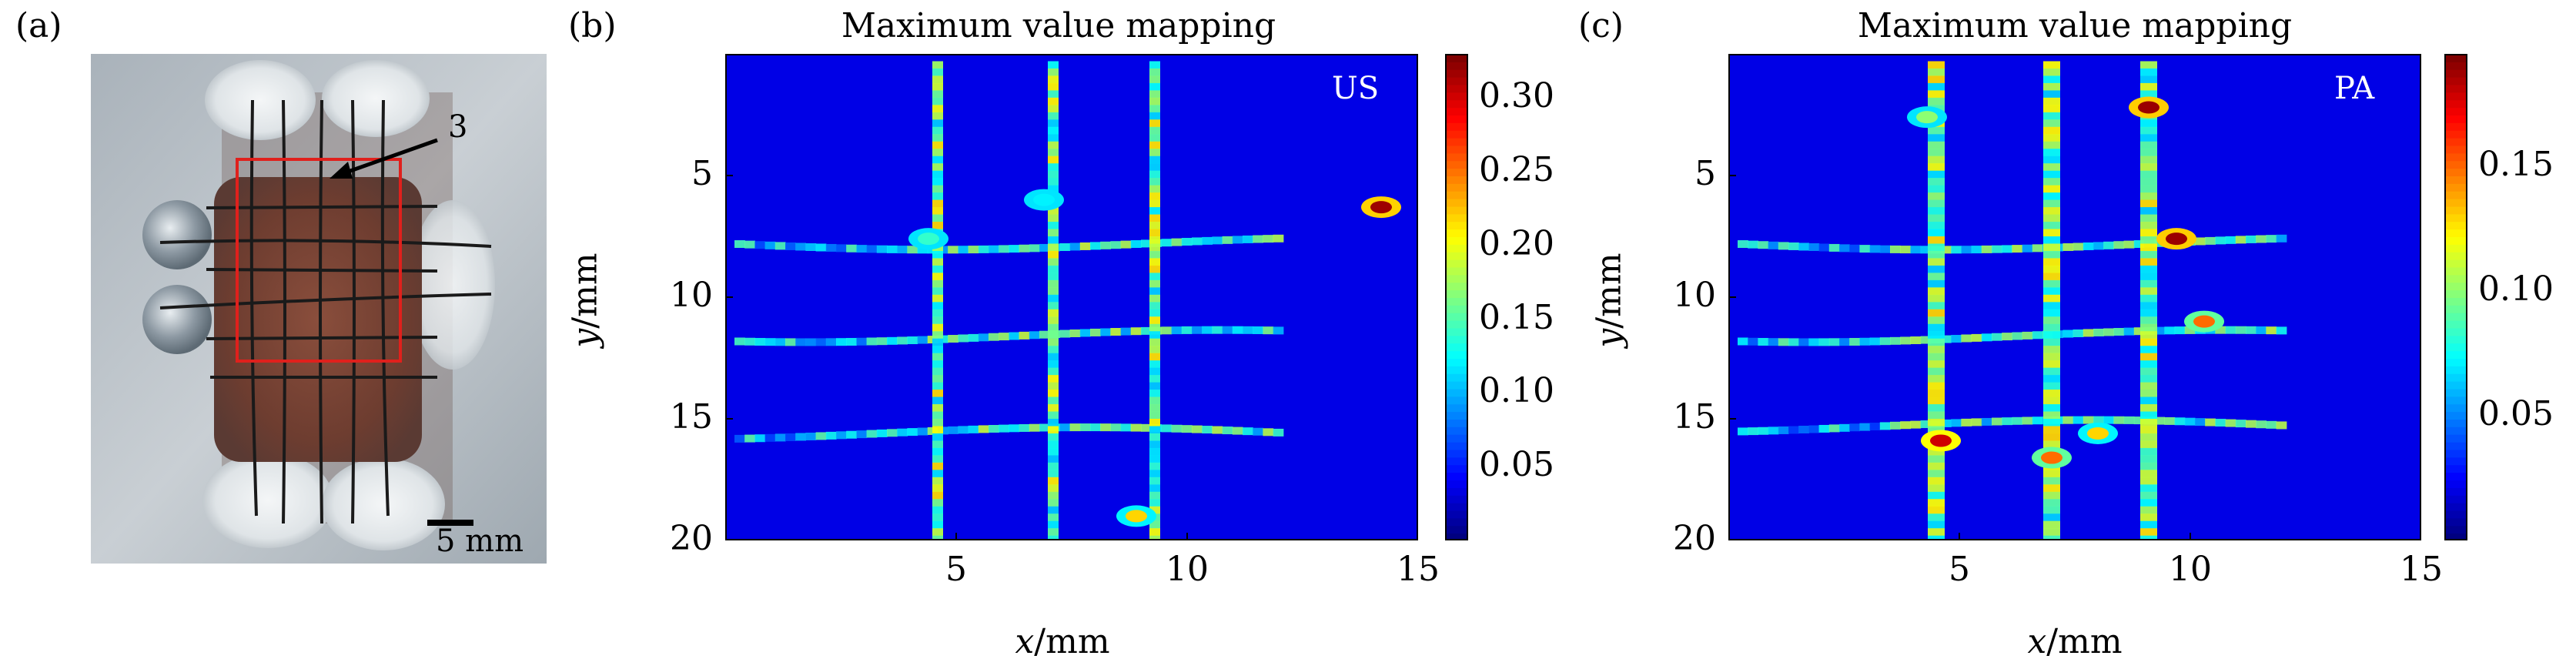  I want to click on y-axis-label-us: y/mm, so click(585, 300).